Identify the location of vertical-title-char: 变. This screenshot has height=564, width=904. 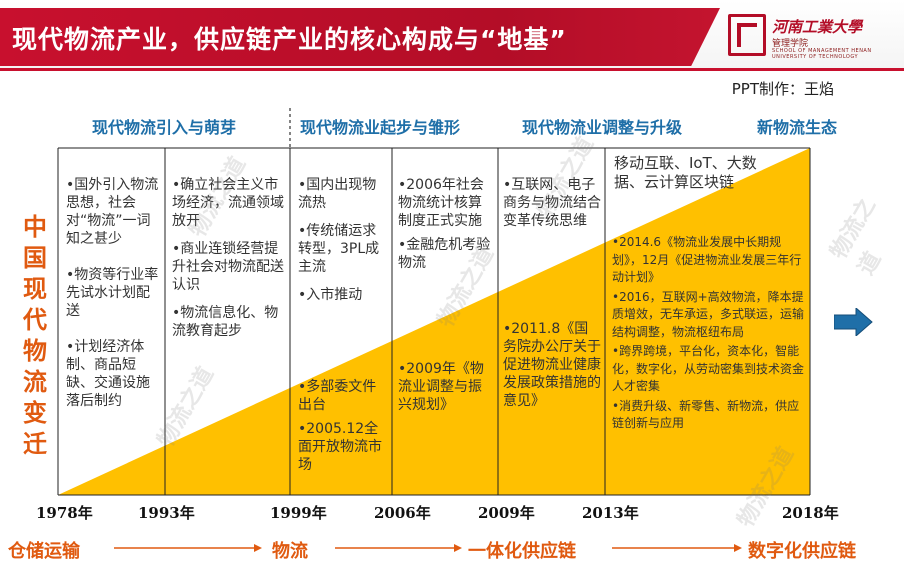
(35, 413).